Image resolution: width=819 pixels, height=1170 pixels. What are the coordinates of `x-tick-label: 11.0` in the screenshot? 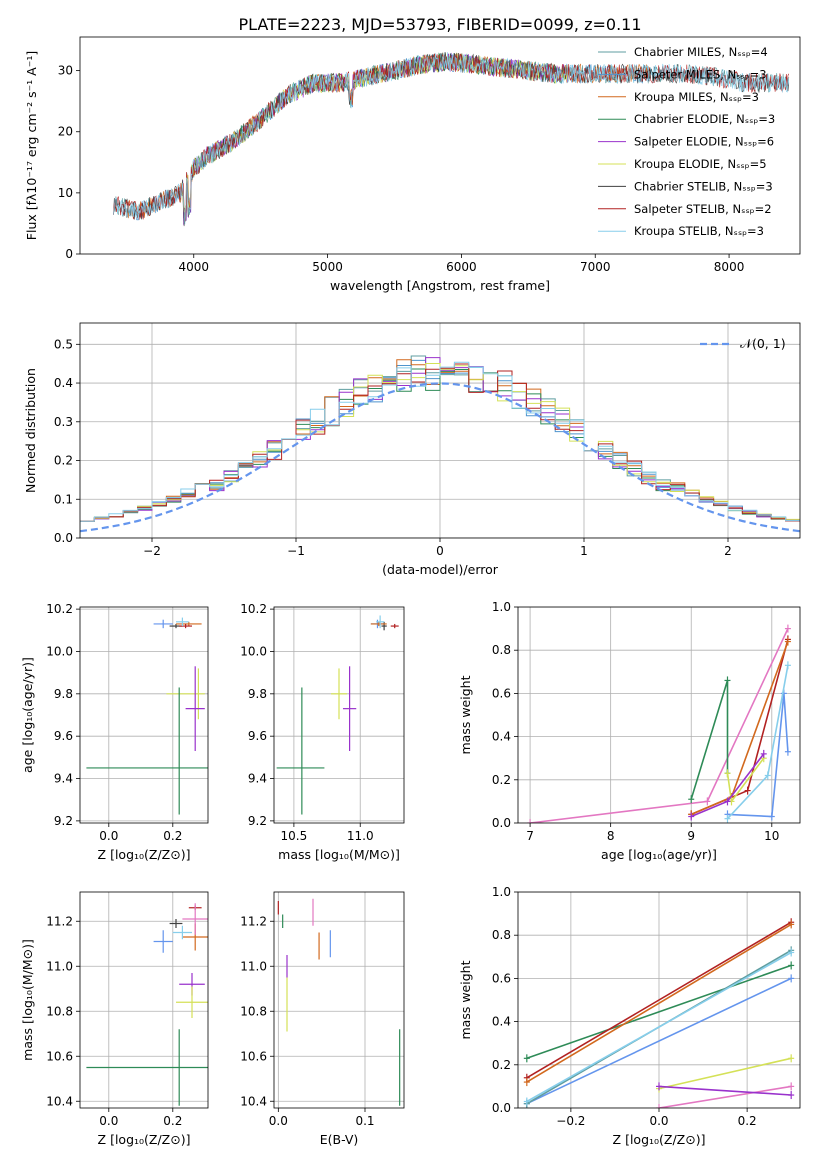 It's located at (360, 836).